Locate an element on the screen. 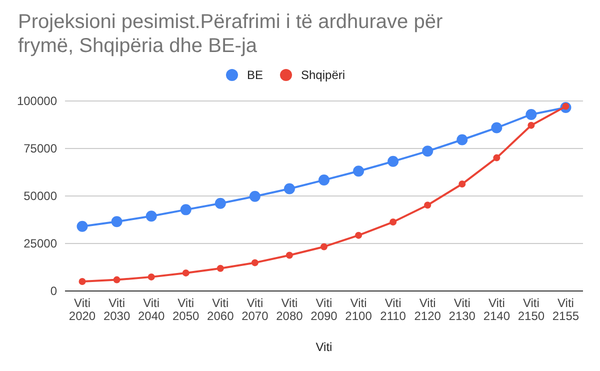 Image resolution: width=600 pixels, height=371 pixels. x-tick-label: Viti 2080 is located at coordinates (290, 309).